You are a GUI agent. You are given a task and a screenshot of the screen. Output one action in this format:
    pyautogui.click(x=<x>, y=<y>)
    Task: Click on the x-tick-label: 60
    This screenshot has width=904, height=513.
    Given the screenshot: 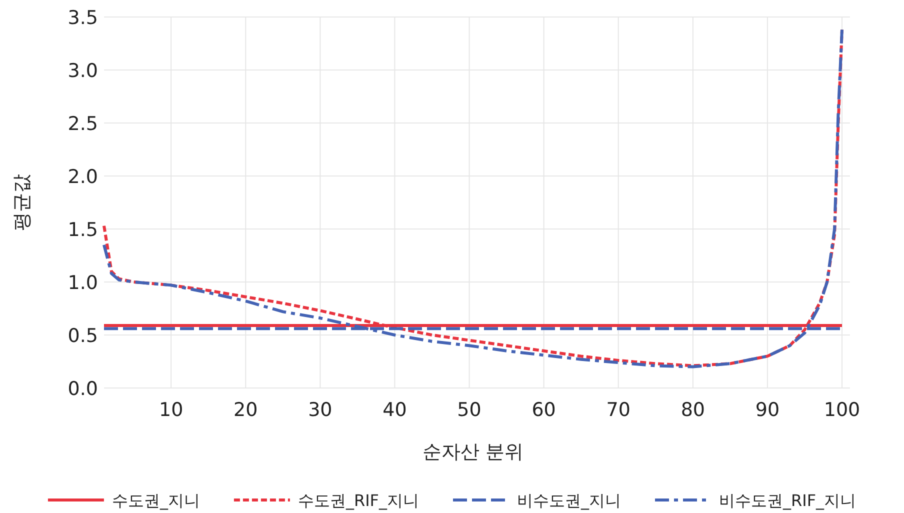 What is the action you would take?
    pyautogui.click(x=544, y=410)
    